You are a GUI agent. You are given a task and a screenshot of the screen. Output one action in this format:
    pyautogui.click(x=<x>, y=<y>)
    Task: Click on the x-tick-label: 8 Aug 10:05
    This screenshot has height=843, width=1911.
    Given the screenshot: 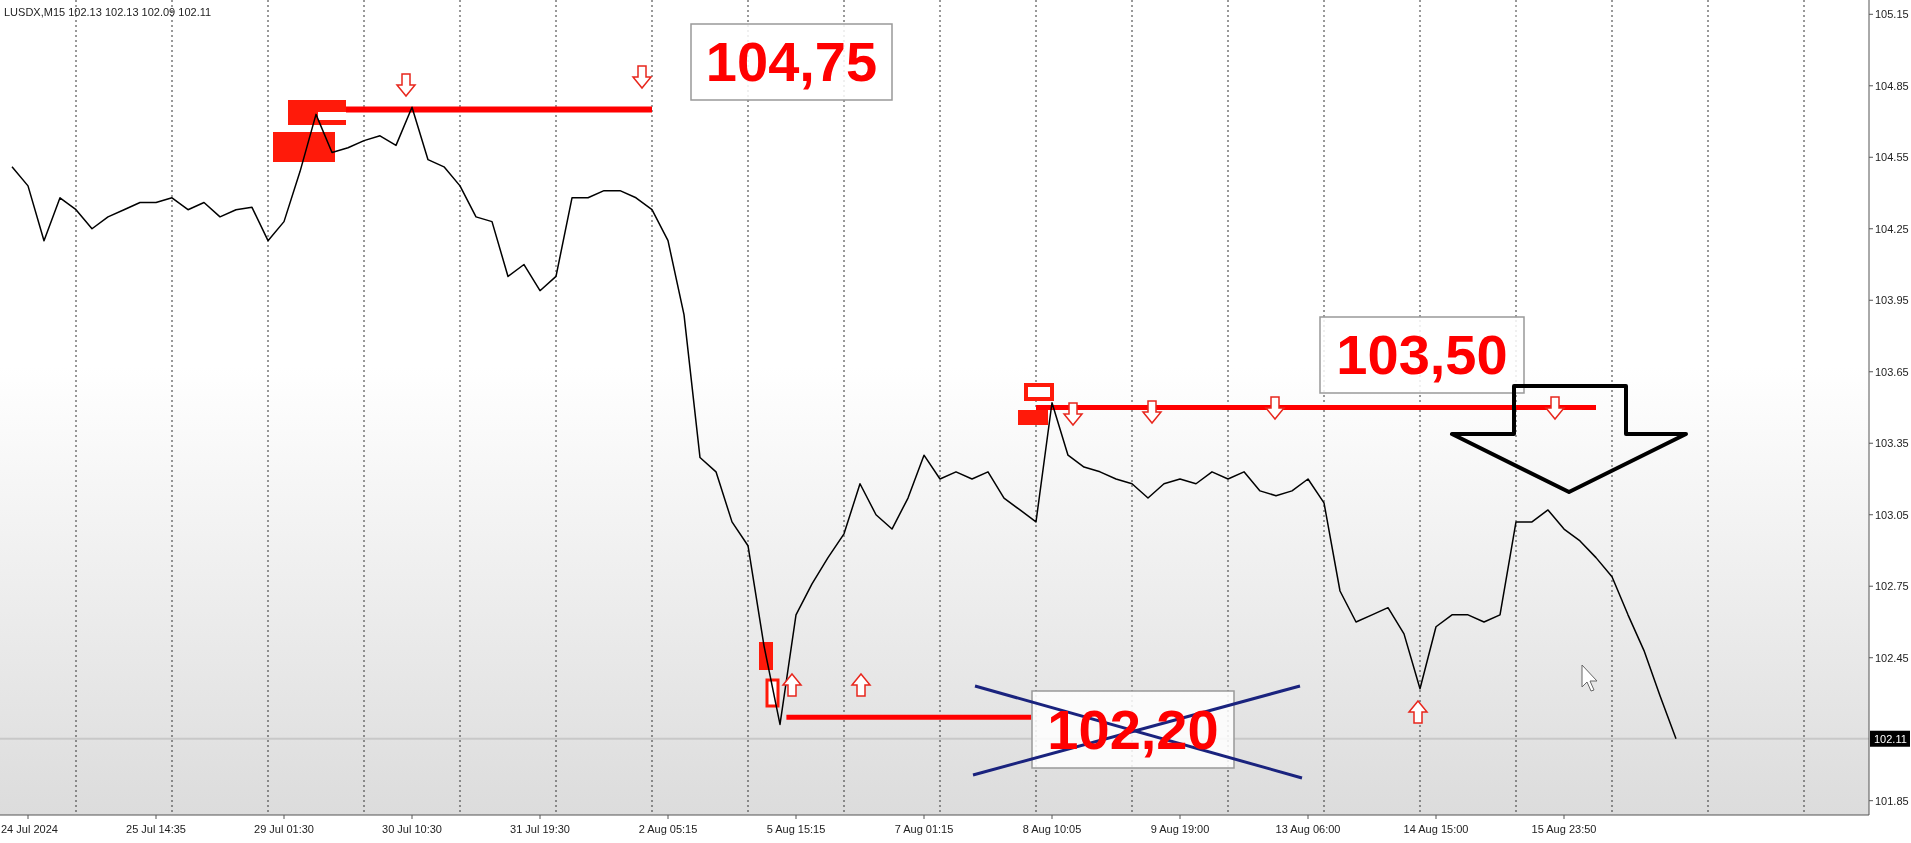 What is the action you would take?
    pyautogui.click(x=1052, y=829)
    